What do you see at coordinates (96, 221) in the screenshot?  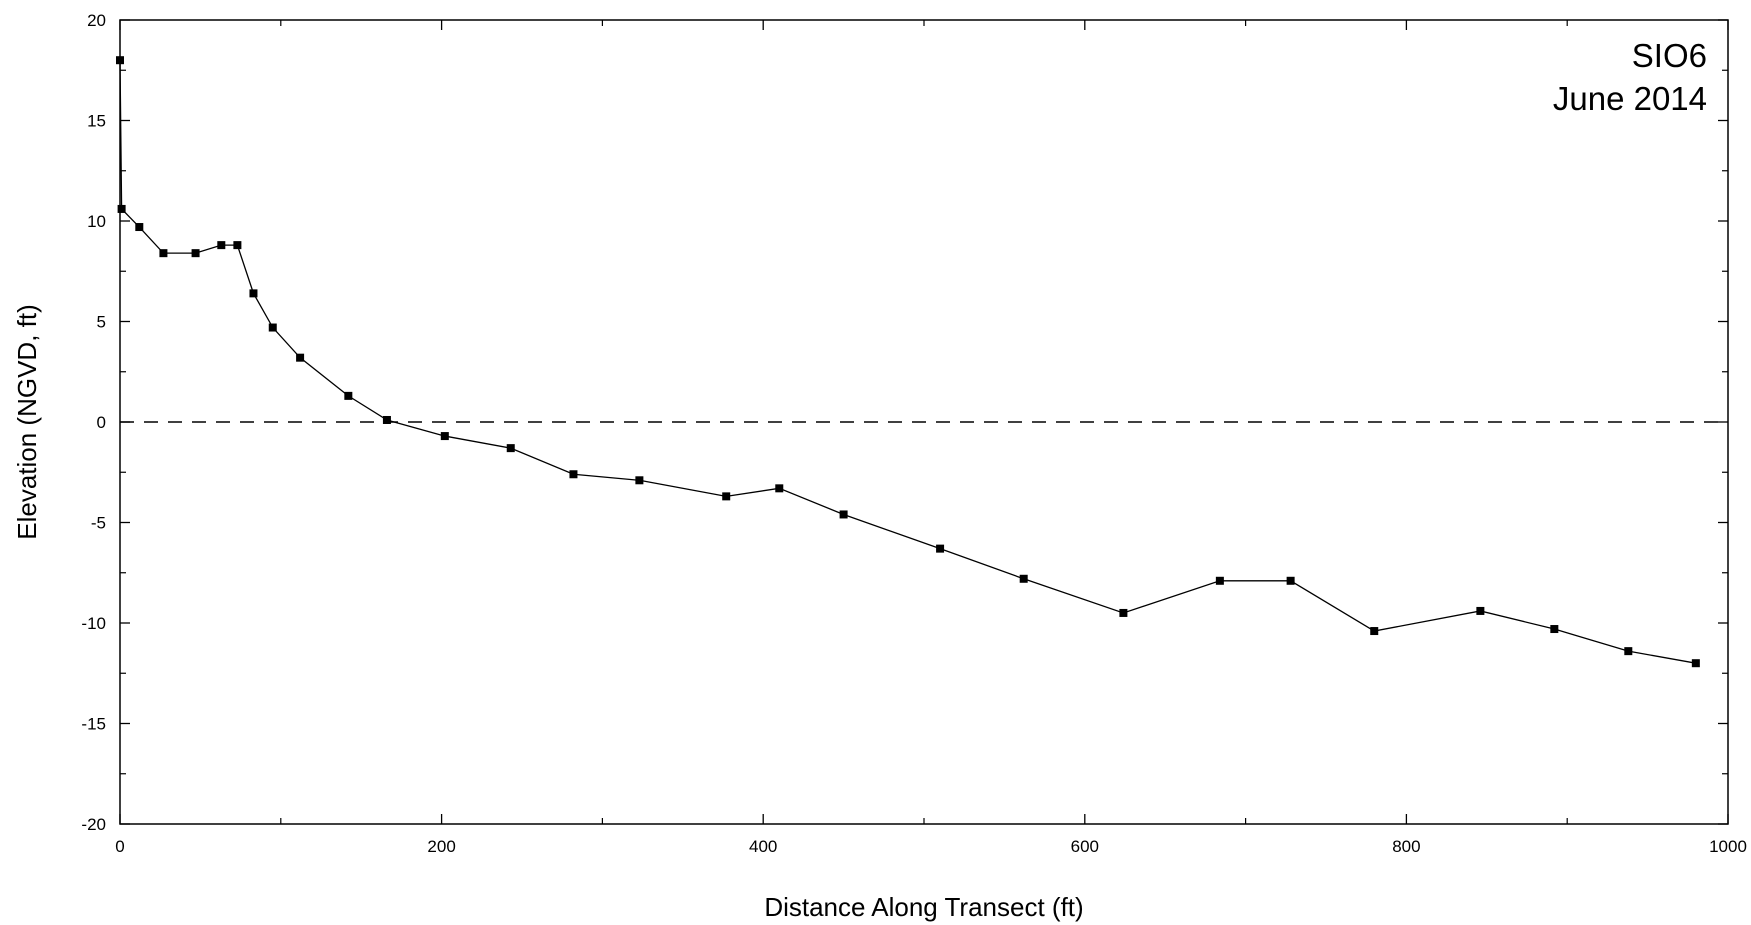 I see `y-tick-label: 10` at bounding box center [96, 221].